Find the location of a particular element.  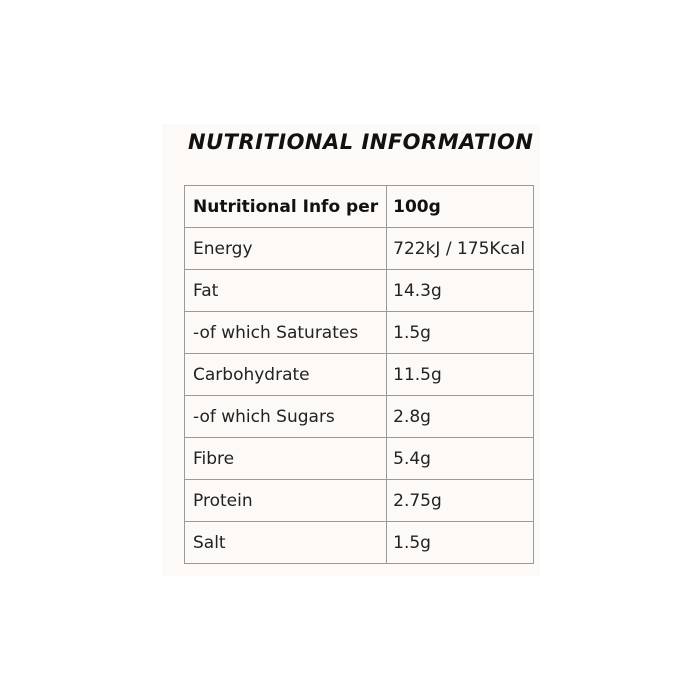

label-cell: -of which Saturates is located at coordinates (285, 332).